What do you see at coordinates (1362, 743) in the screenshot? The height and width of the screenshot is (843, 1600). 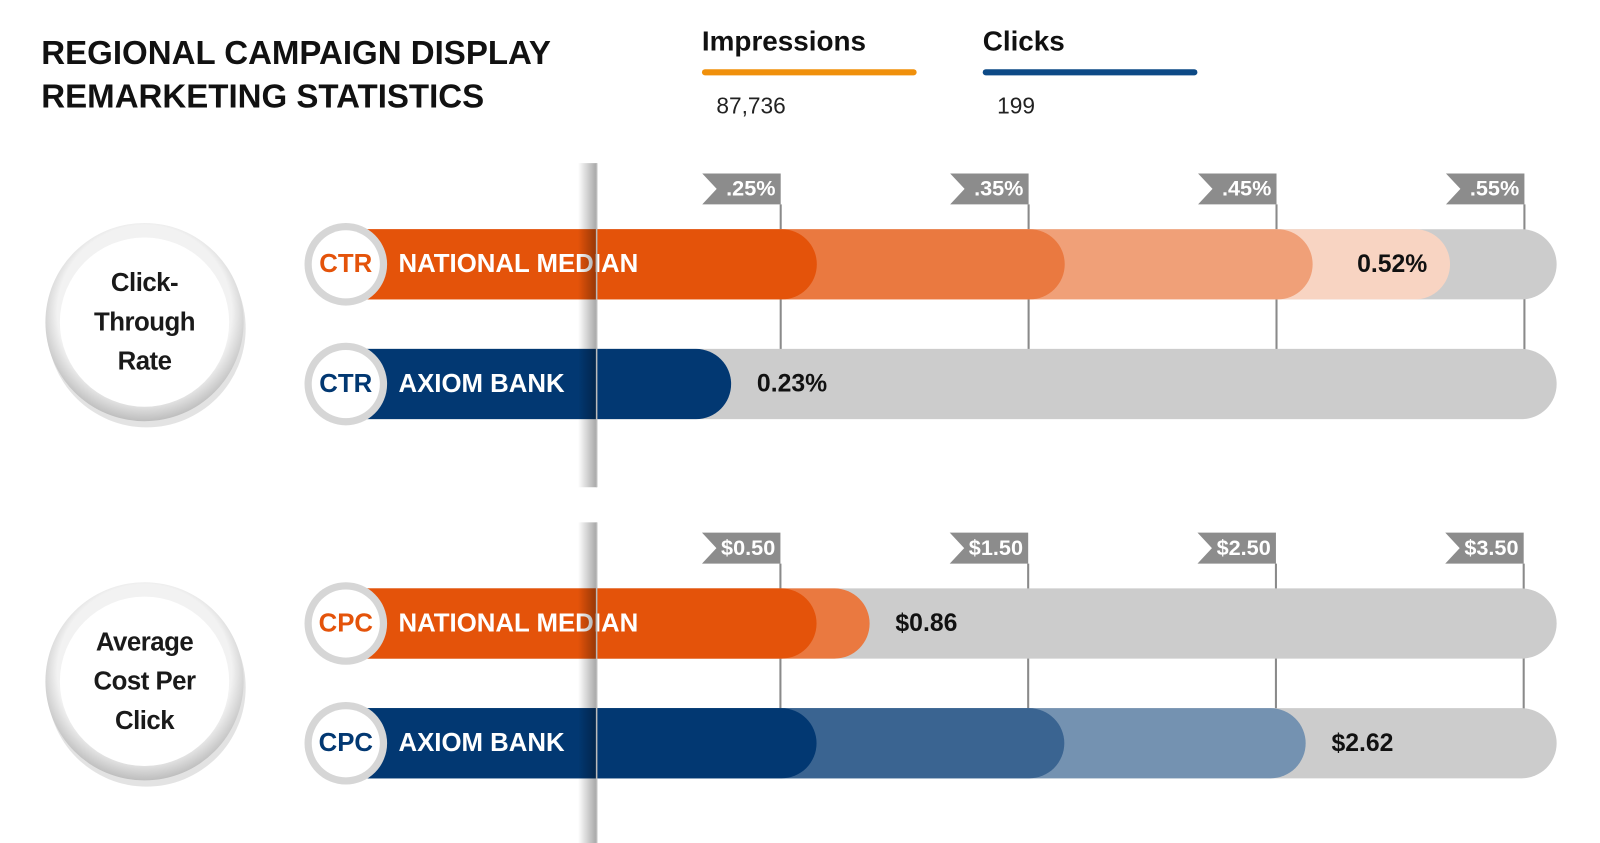 I see `value-label: $2.62` at bounding box center [1362, 743].